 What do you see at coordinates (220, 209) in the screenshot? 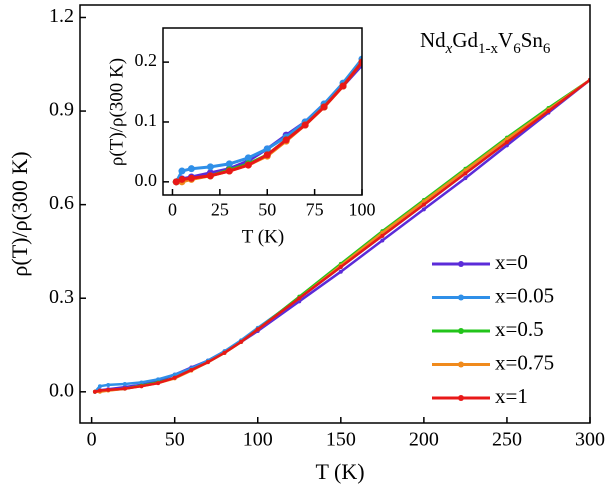
I see `x-tick-label: 25` at bounding box center [220, 209].